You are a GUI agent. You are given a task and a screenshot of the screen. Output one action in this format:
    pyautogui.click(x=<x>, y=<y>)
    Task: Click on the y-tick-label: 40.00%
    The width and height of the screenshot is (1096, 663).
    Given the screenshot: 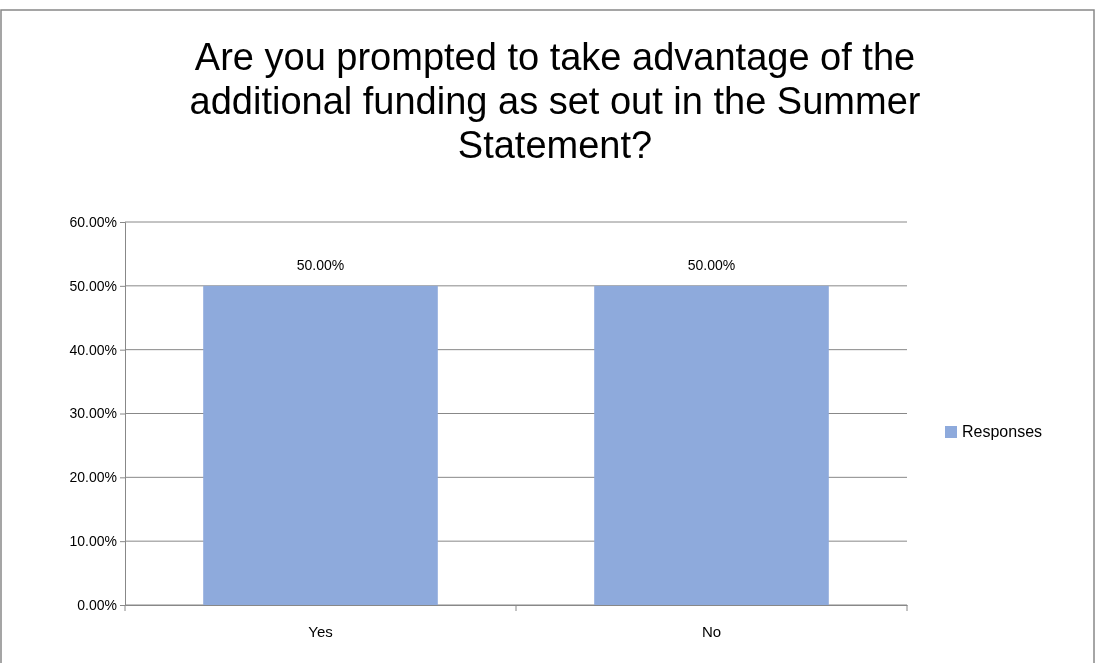 What is the action you would take?
    pyautogui.click(x=93, y=349)
    